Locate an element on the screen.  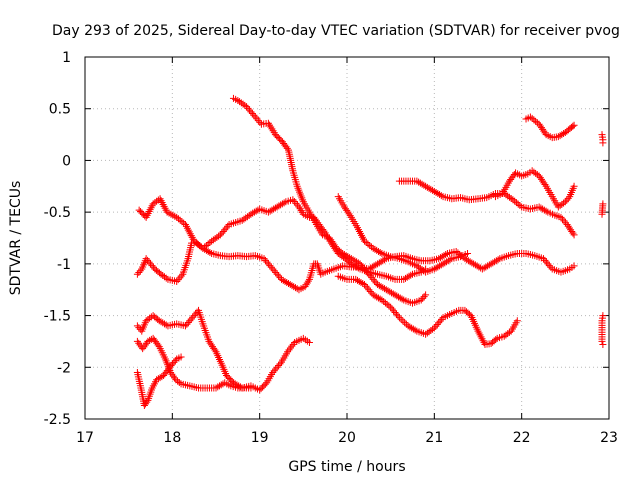
y-tick-label: -1.5 is located at coordinates (57, 317).